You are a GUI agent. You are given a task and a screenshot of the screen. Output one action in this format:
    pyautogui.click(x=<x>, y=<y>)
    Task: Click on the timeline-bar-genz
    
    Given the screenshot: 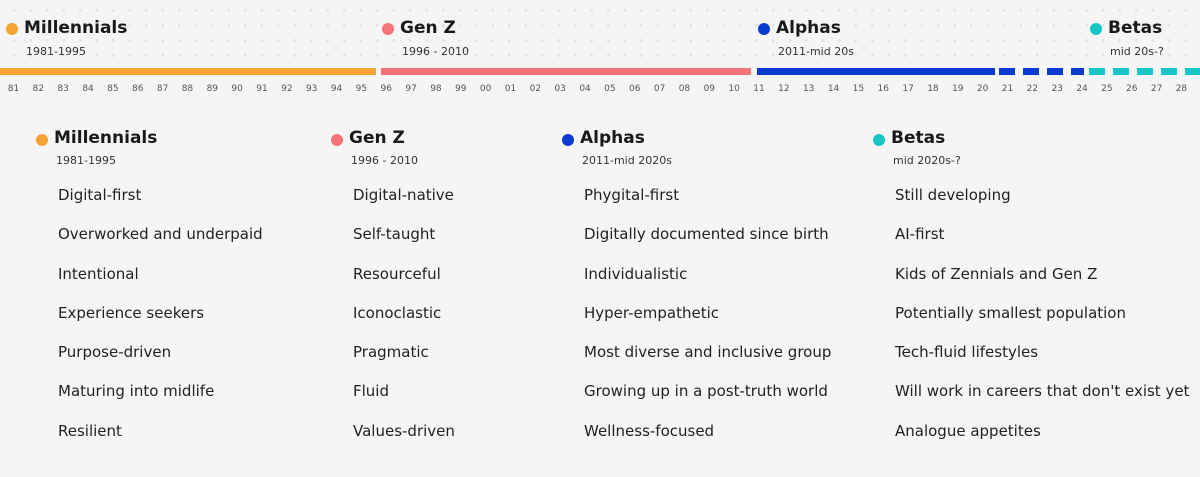 What is the action you would take?
    pyautogui.click(x=566, y=71)
    